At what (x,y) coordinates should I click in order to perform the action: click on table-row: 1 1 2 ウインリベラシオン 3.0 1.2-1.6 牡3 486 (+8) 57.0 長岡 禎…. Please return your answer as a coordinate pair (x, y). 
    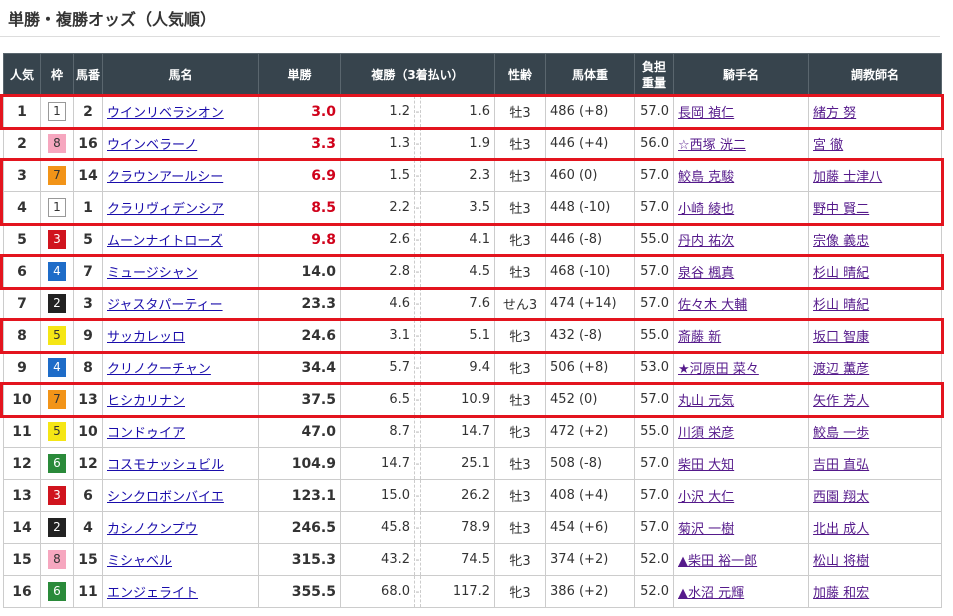
    Looking at the image, I should click on (473, 111).